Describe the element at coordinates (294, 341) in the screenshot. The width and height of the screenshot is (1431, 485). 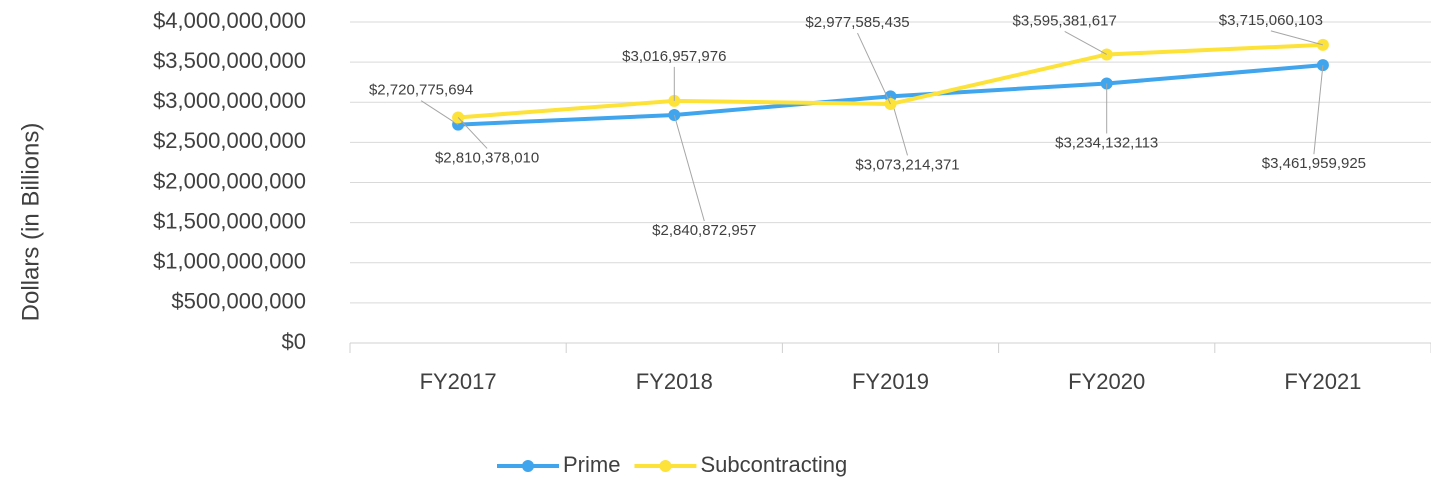
I see `y-tick-label: $0` at that location.